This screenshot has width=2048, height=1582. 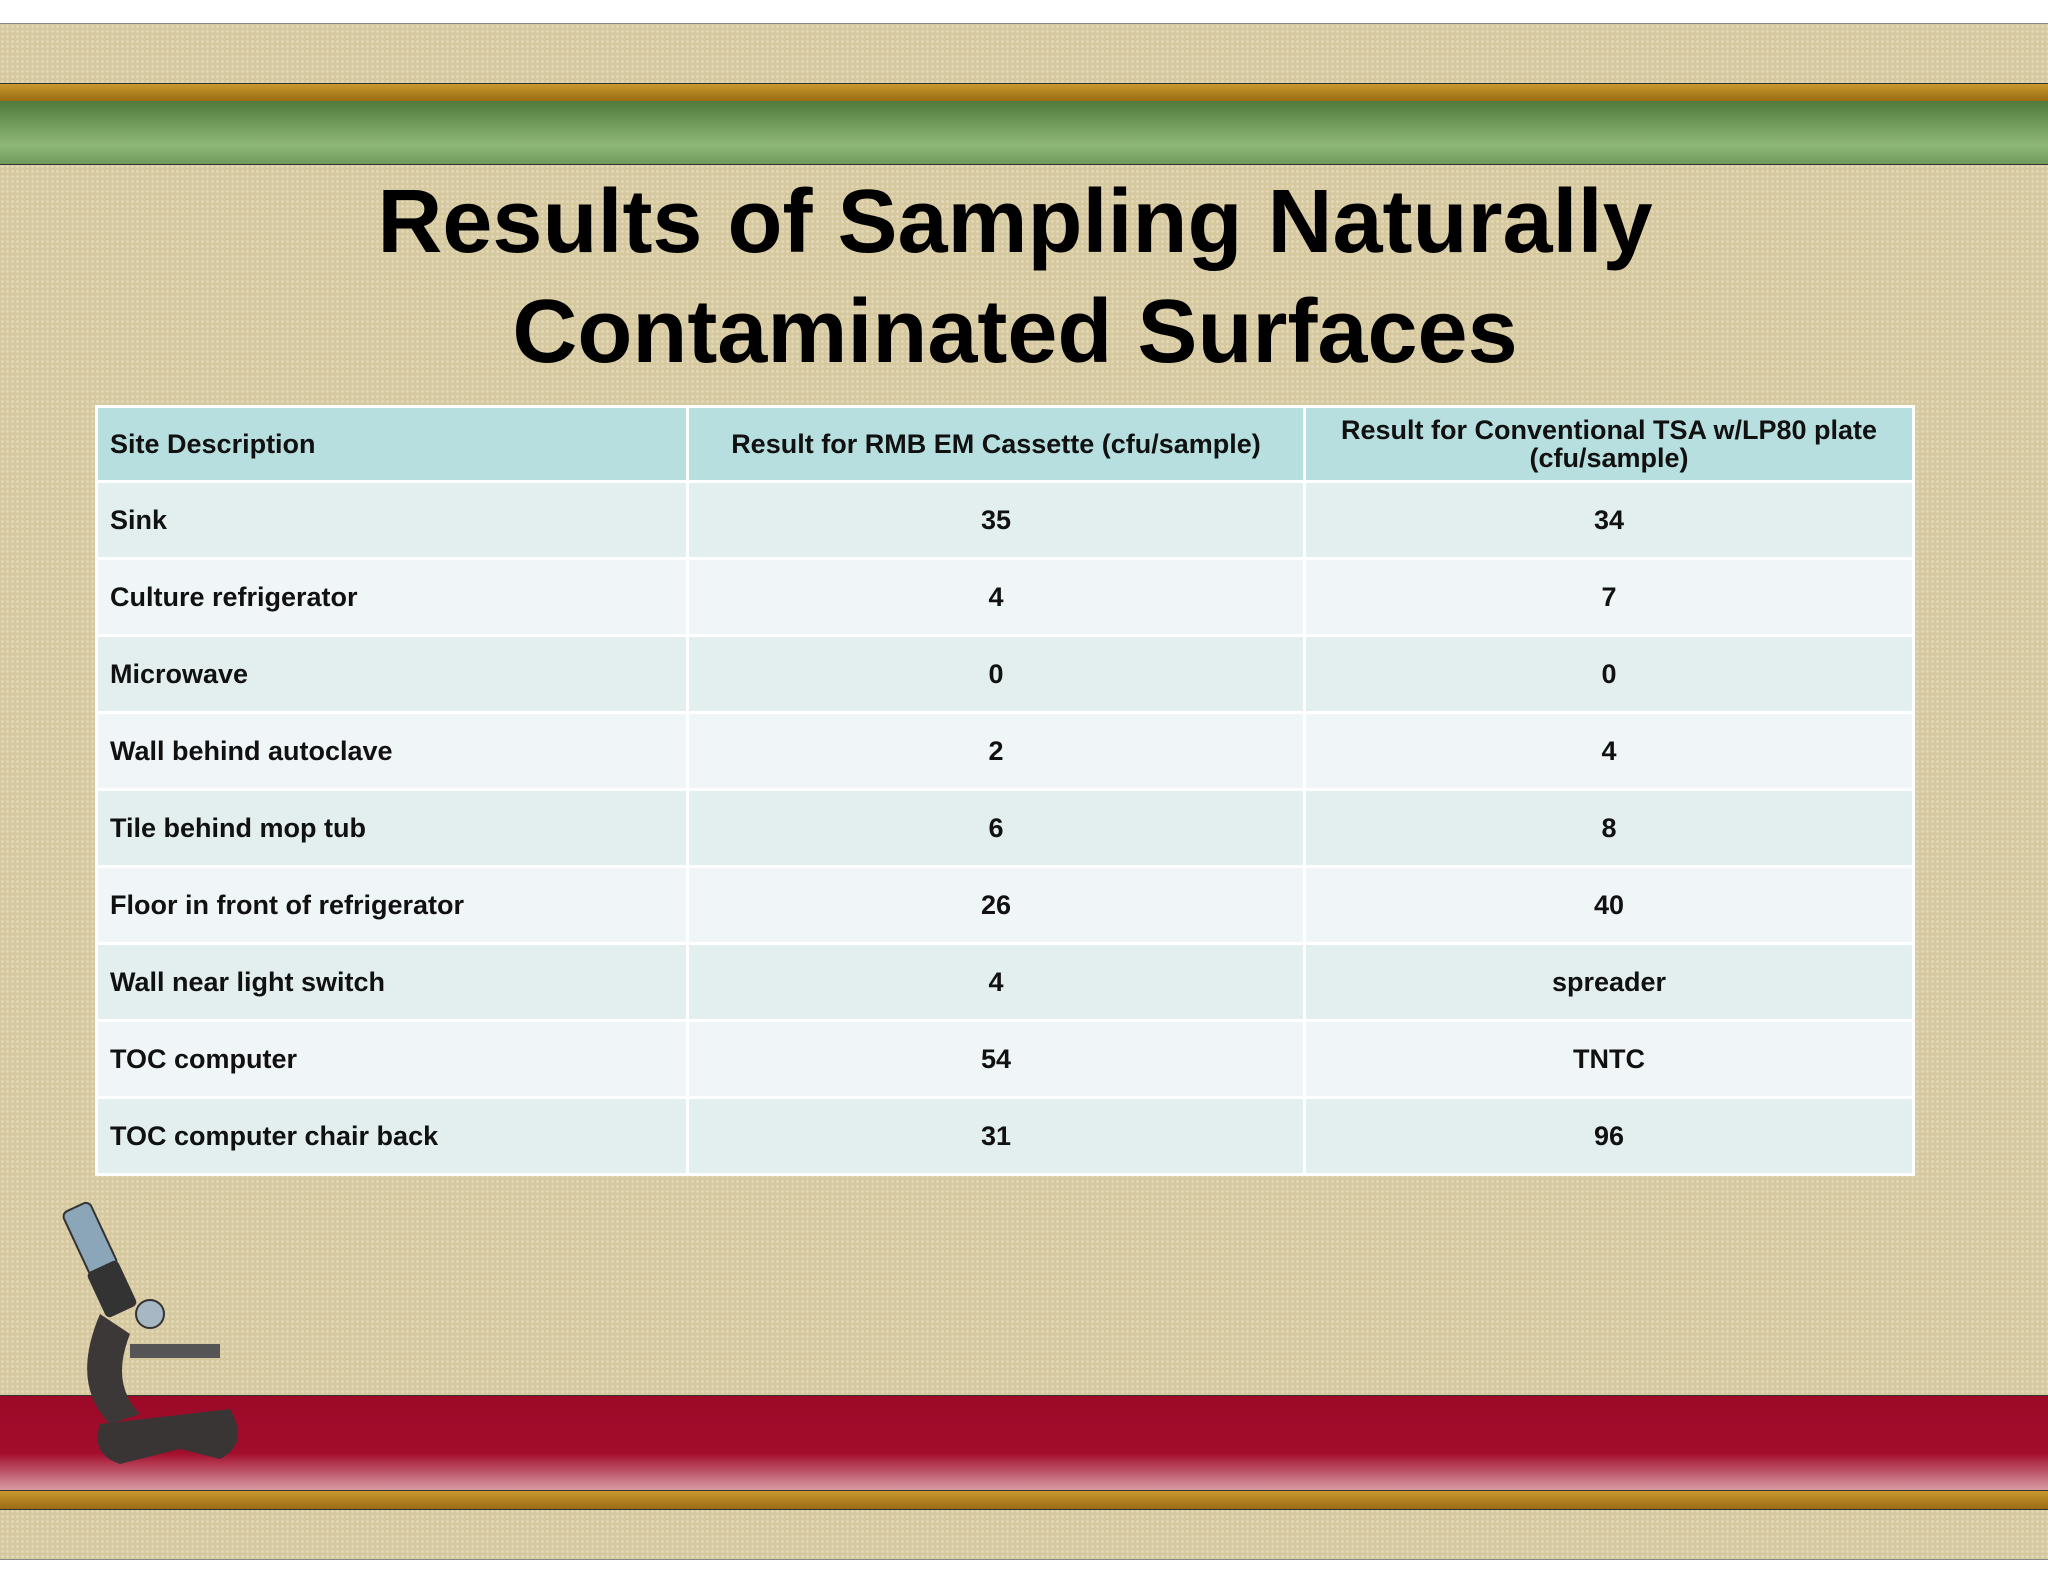 What do you see at coordinates (1024, 1443) in the screenshot?
I see `red-band` at bounding box center [1024, 1443].